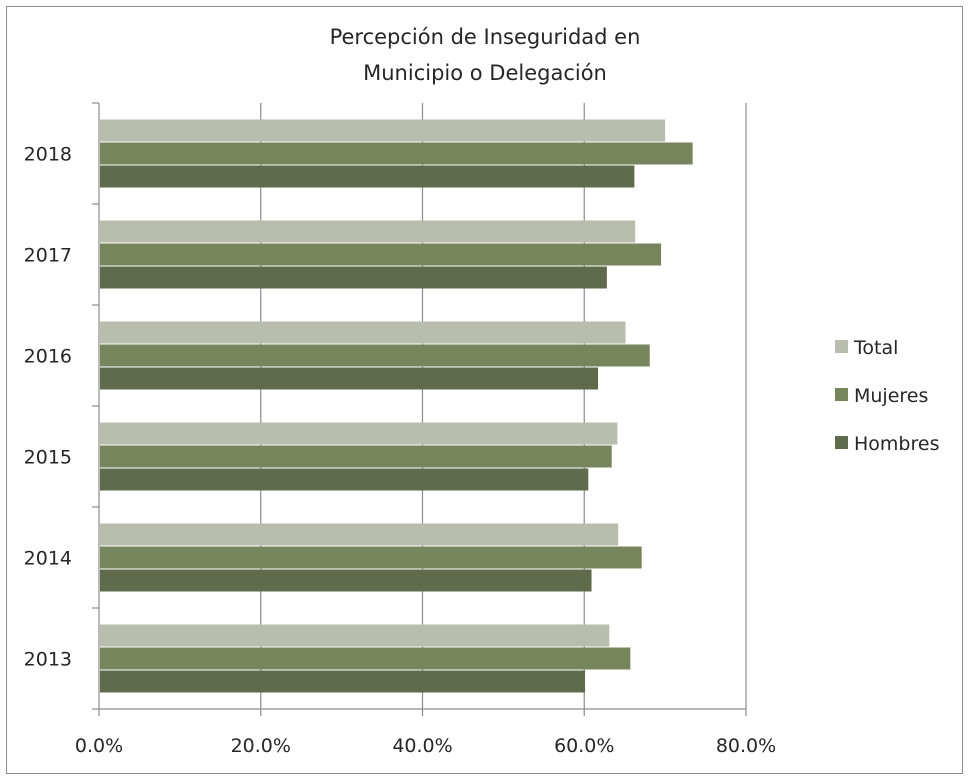 This screenshot has width=971, height=782. Describe the element at coordinates (359, 433) in the screenshot. I see `bar-total-2015` at that location.